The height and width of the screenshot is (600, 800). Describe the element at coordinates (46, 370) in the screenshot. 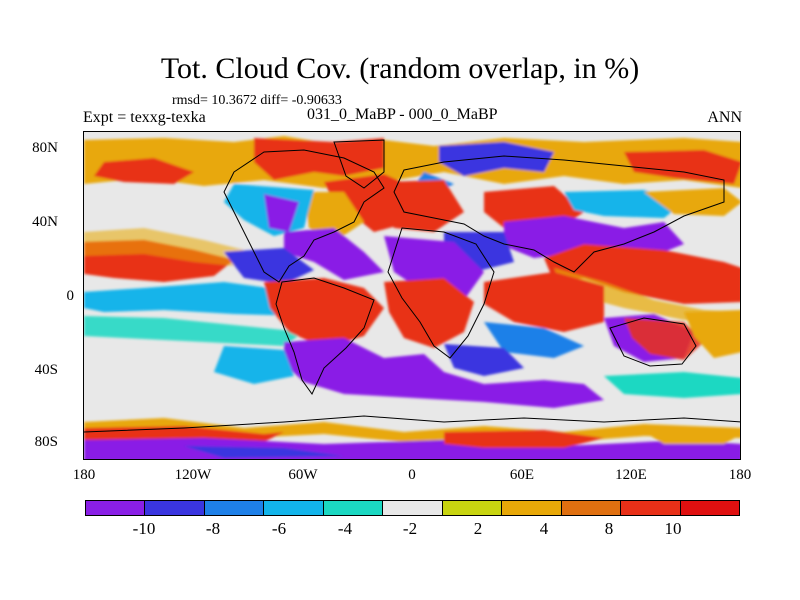

I see `y-tick-label: 40S` at that location.